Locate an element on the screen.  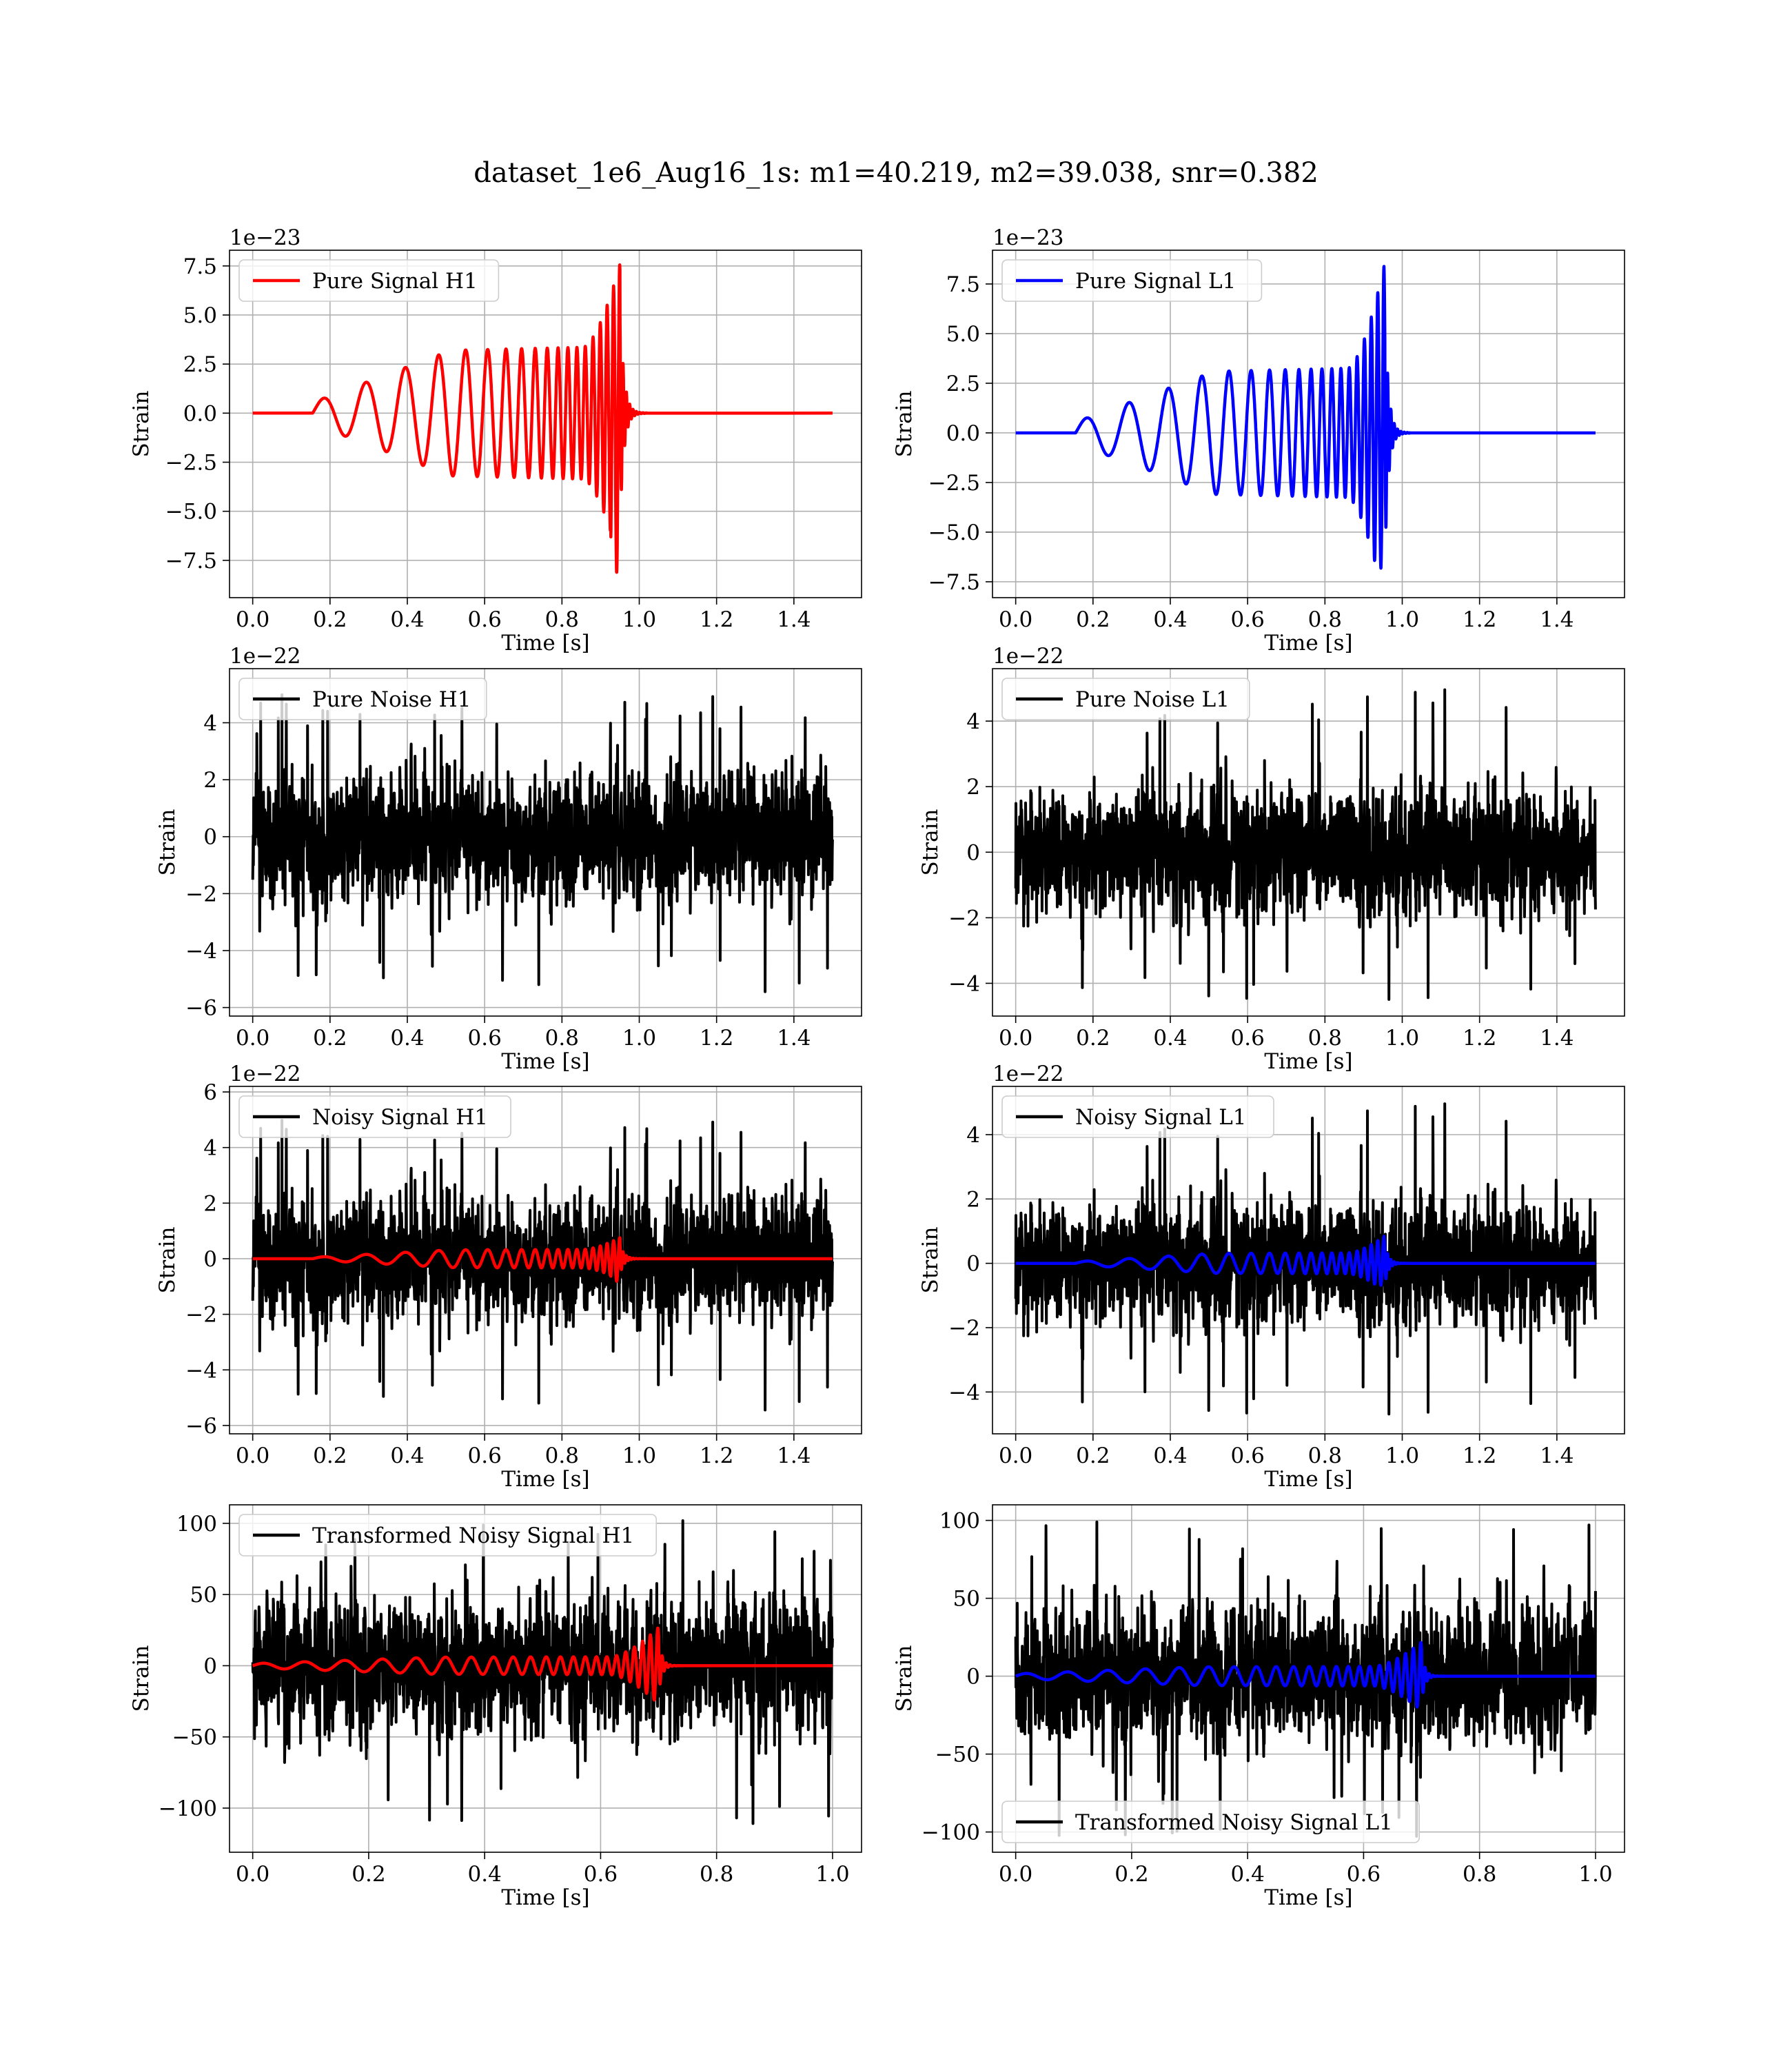
legend: Transformed Noisy Signal L1 is located at coordinates (1211, 1822).